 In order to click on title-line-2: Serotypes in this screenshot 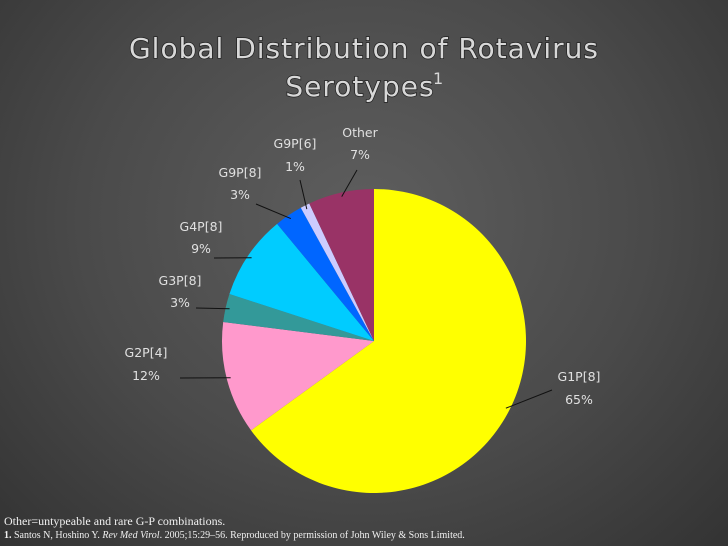, I will do `click(359, 86)`.